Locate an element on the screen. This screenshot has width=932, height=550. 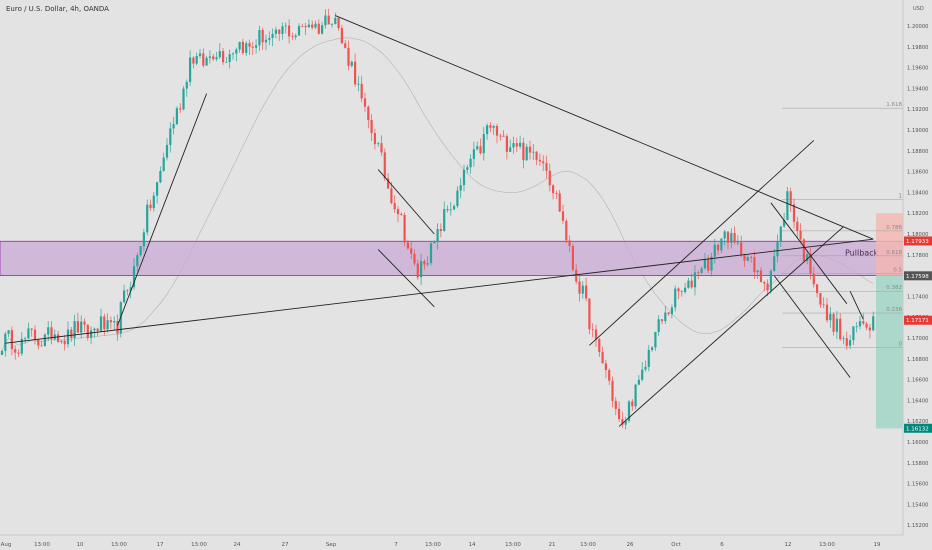
price-badge-label: 1.17171 is located at coordinates (917, 321).